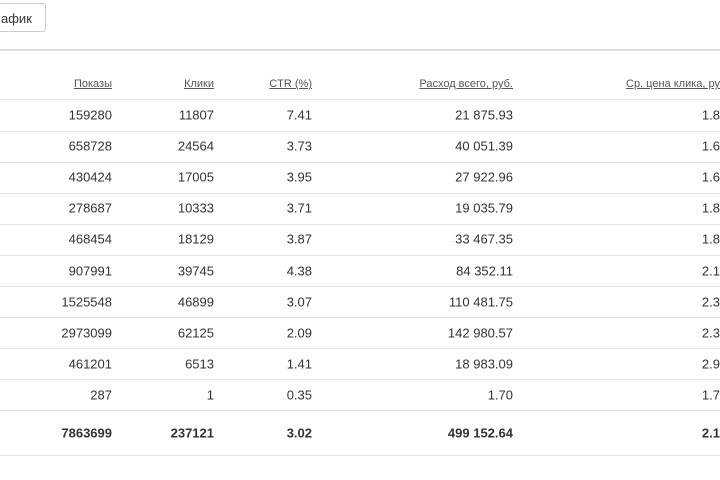  I want to click on table-cell: 2973099, so click(86, 333).